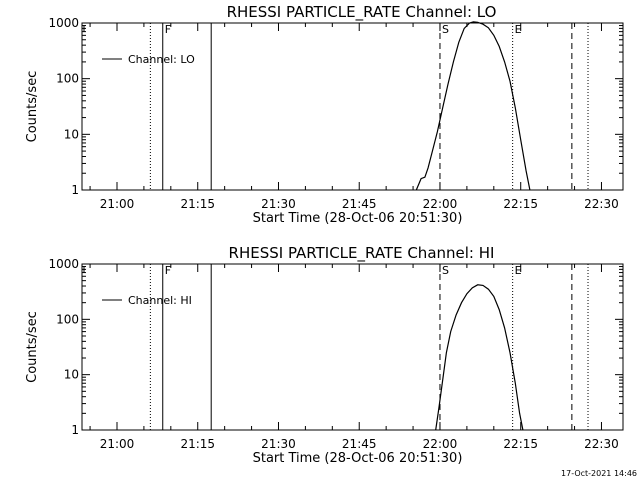  I want to click on y-tick-label-0: 1000, so click(63, 23).